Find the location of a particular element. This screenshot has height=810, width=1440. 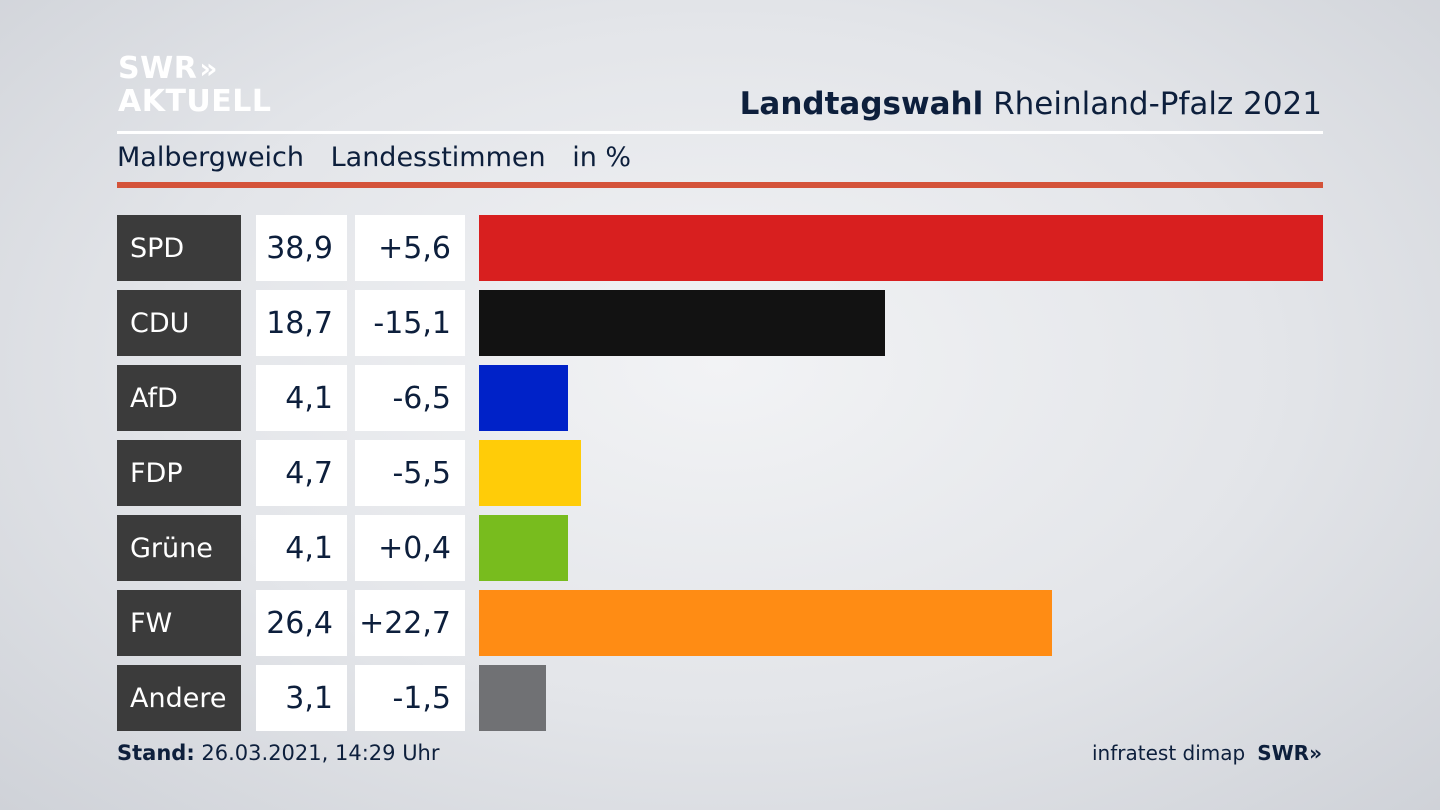

title-bold: Landtagswahl is located at coordinates (861, 104).